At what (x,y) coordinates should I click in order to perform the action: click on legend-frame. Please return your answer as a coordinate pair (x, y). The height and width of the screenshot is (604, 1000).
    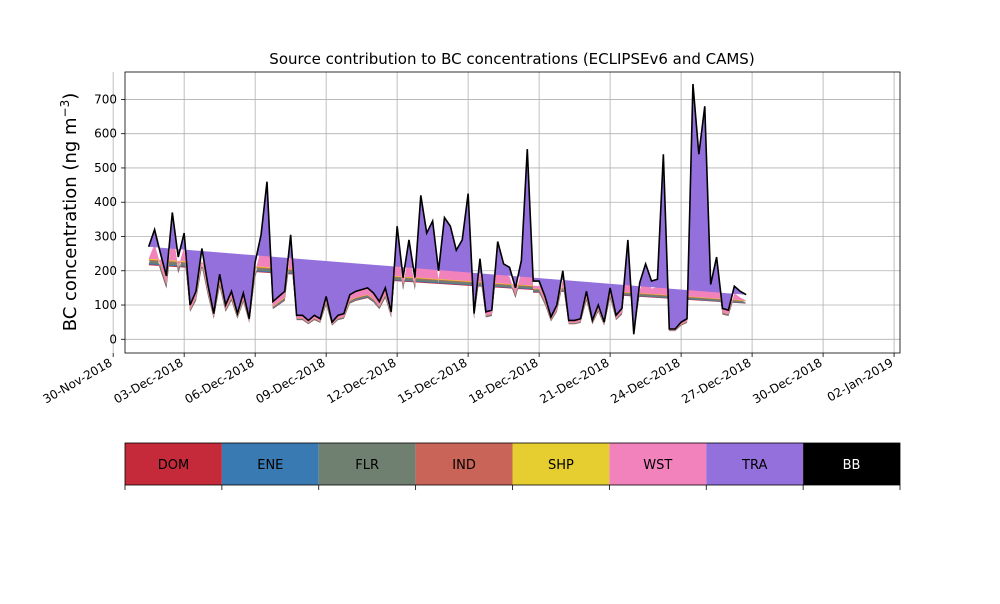
    Looking at the image, I should click on (512, 464).